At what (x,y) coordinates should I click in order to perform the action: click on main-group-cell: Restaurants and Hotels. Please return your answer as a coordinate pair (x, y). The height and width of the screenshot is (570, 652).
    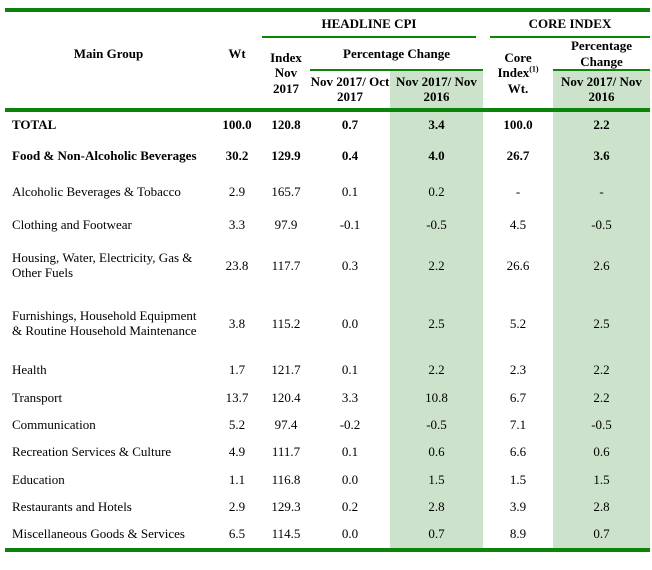
    Looking at the image, I should click on (72, 506).